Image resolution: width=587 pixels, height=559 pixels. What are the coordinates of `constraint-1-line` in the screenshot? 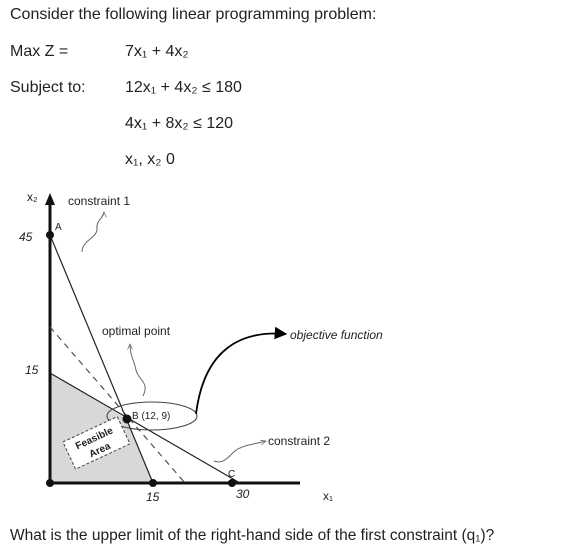 It's located at (101, 359).